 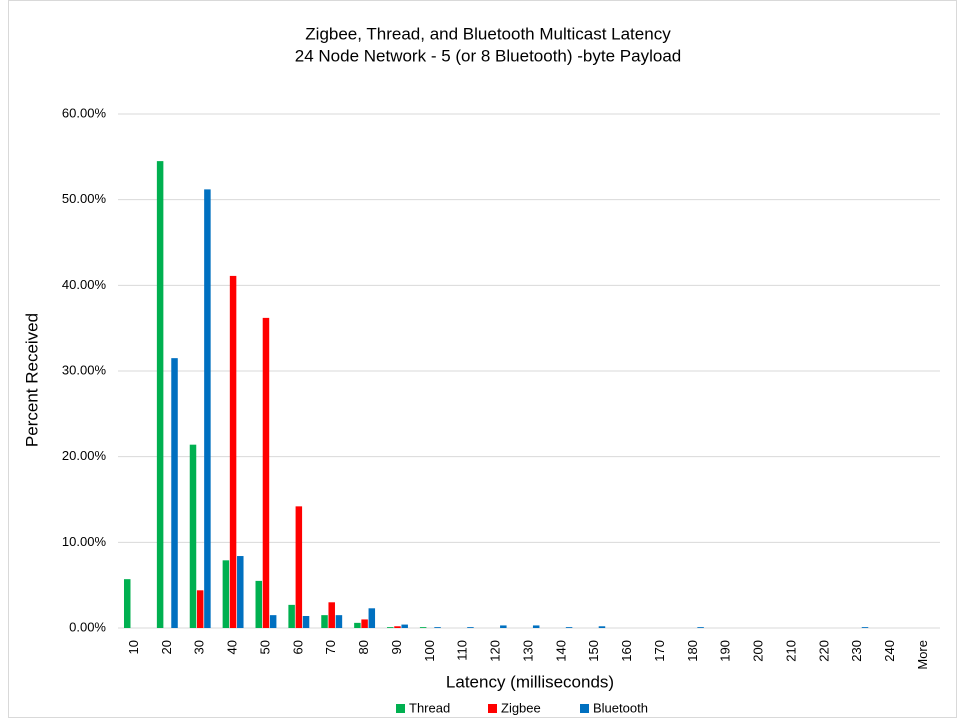 What do you see at coordinates (166, 647) in the screenshot?
I see `x-tick-label: 20` at bounding box center [166, 647].